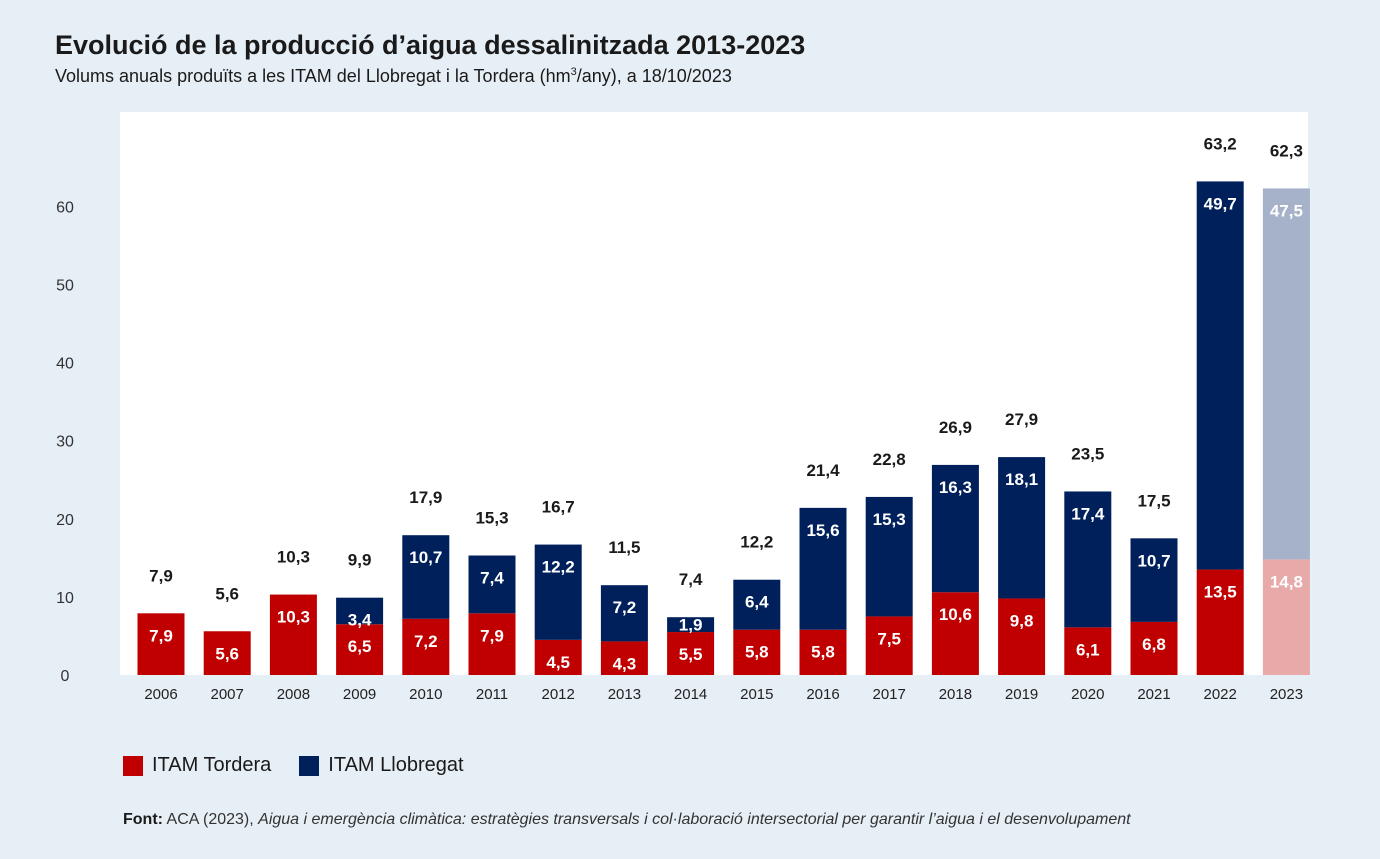  I want to click on label-llobregat-2015: 6,4, so click(757, 602).